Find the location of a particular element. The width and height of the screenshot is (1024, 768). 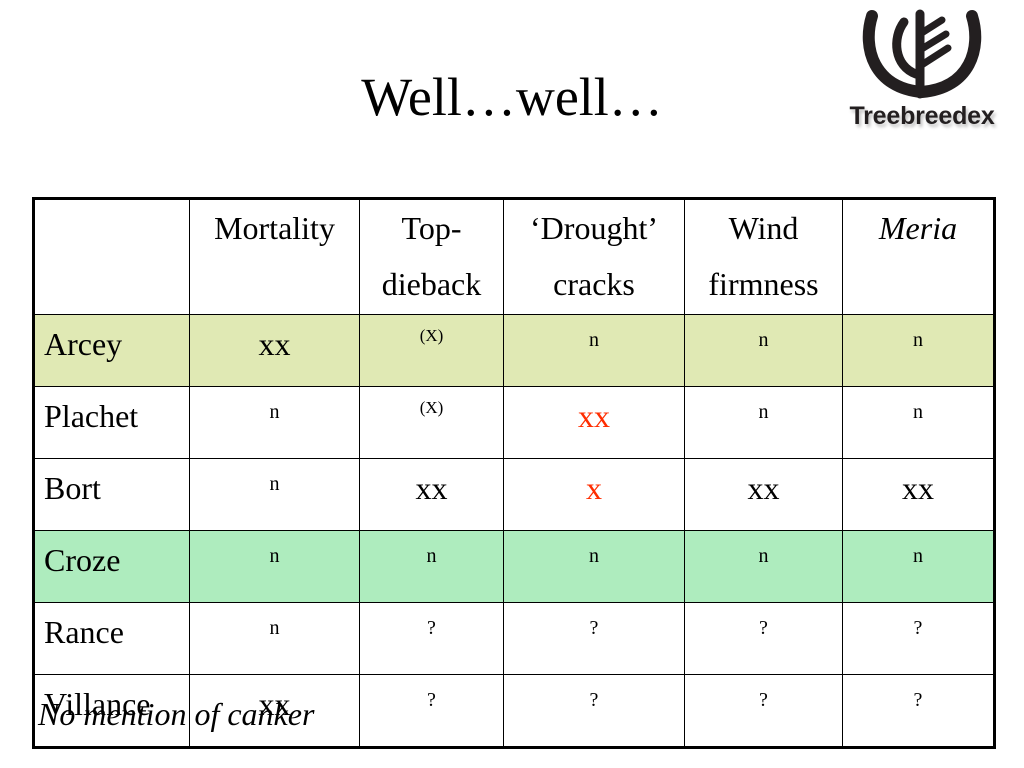

footnote: No mention of canker is located at coordinates (176, 714).